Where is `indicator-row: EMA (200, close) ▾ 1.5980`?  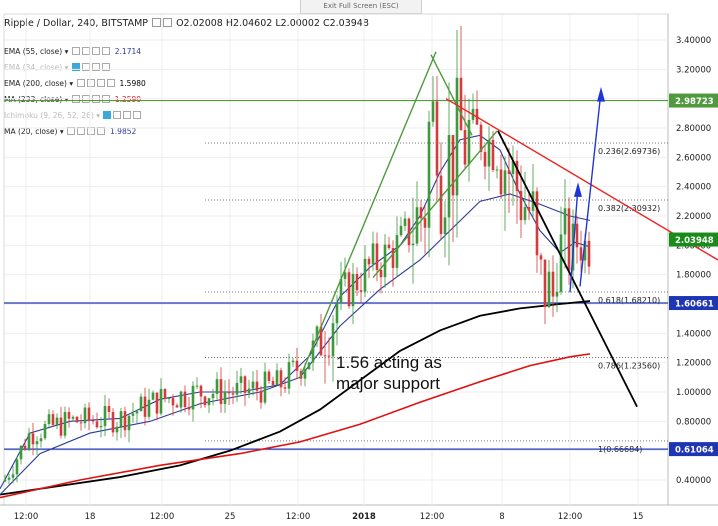 indicator-row: EMA (200, close) ▾ 1.5980 is located at coordinates (75, 84).